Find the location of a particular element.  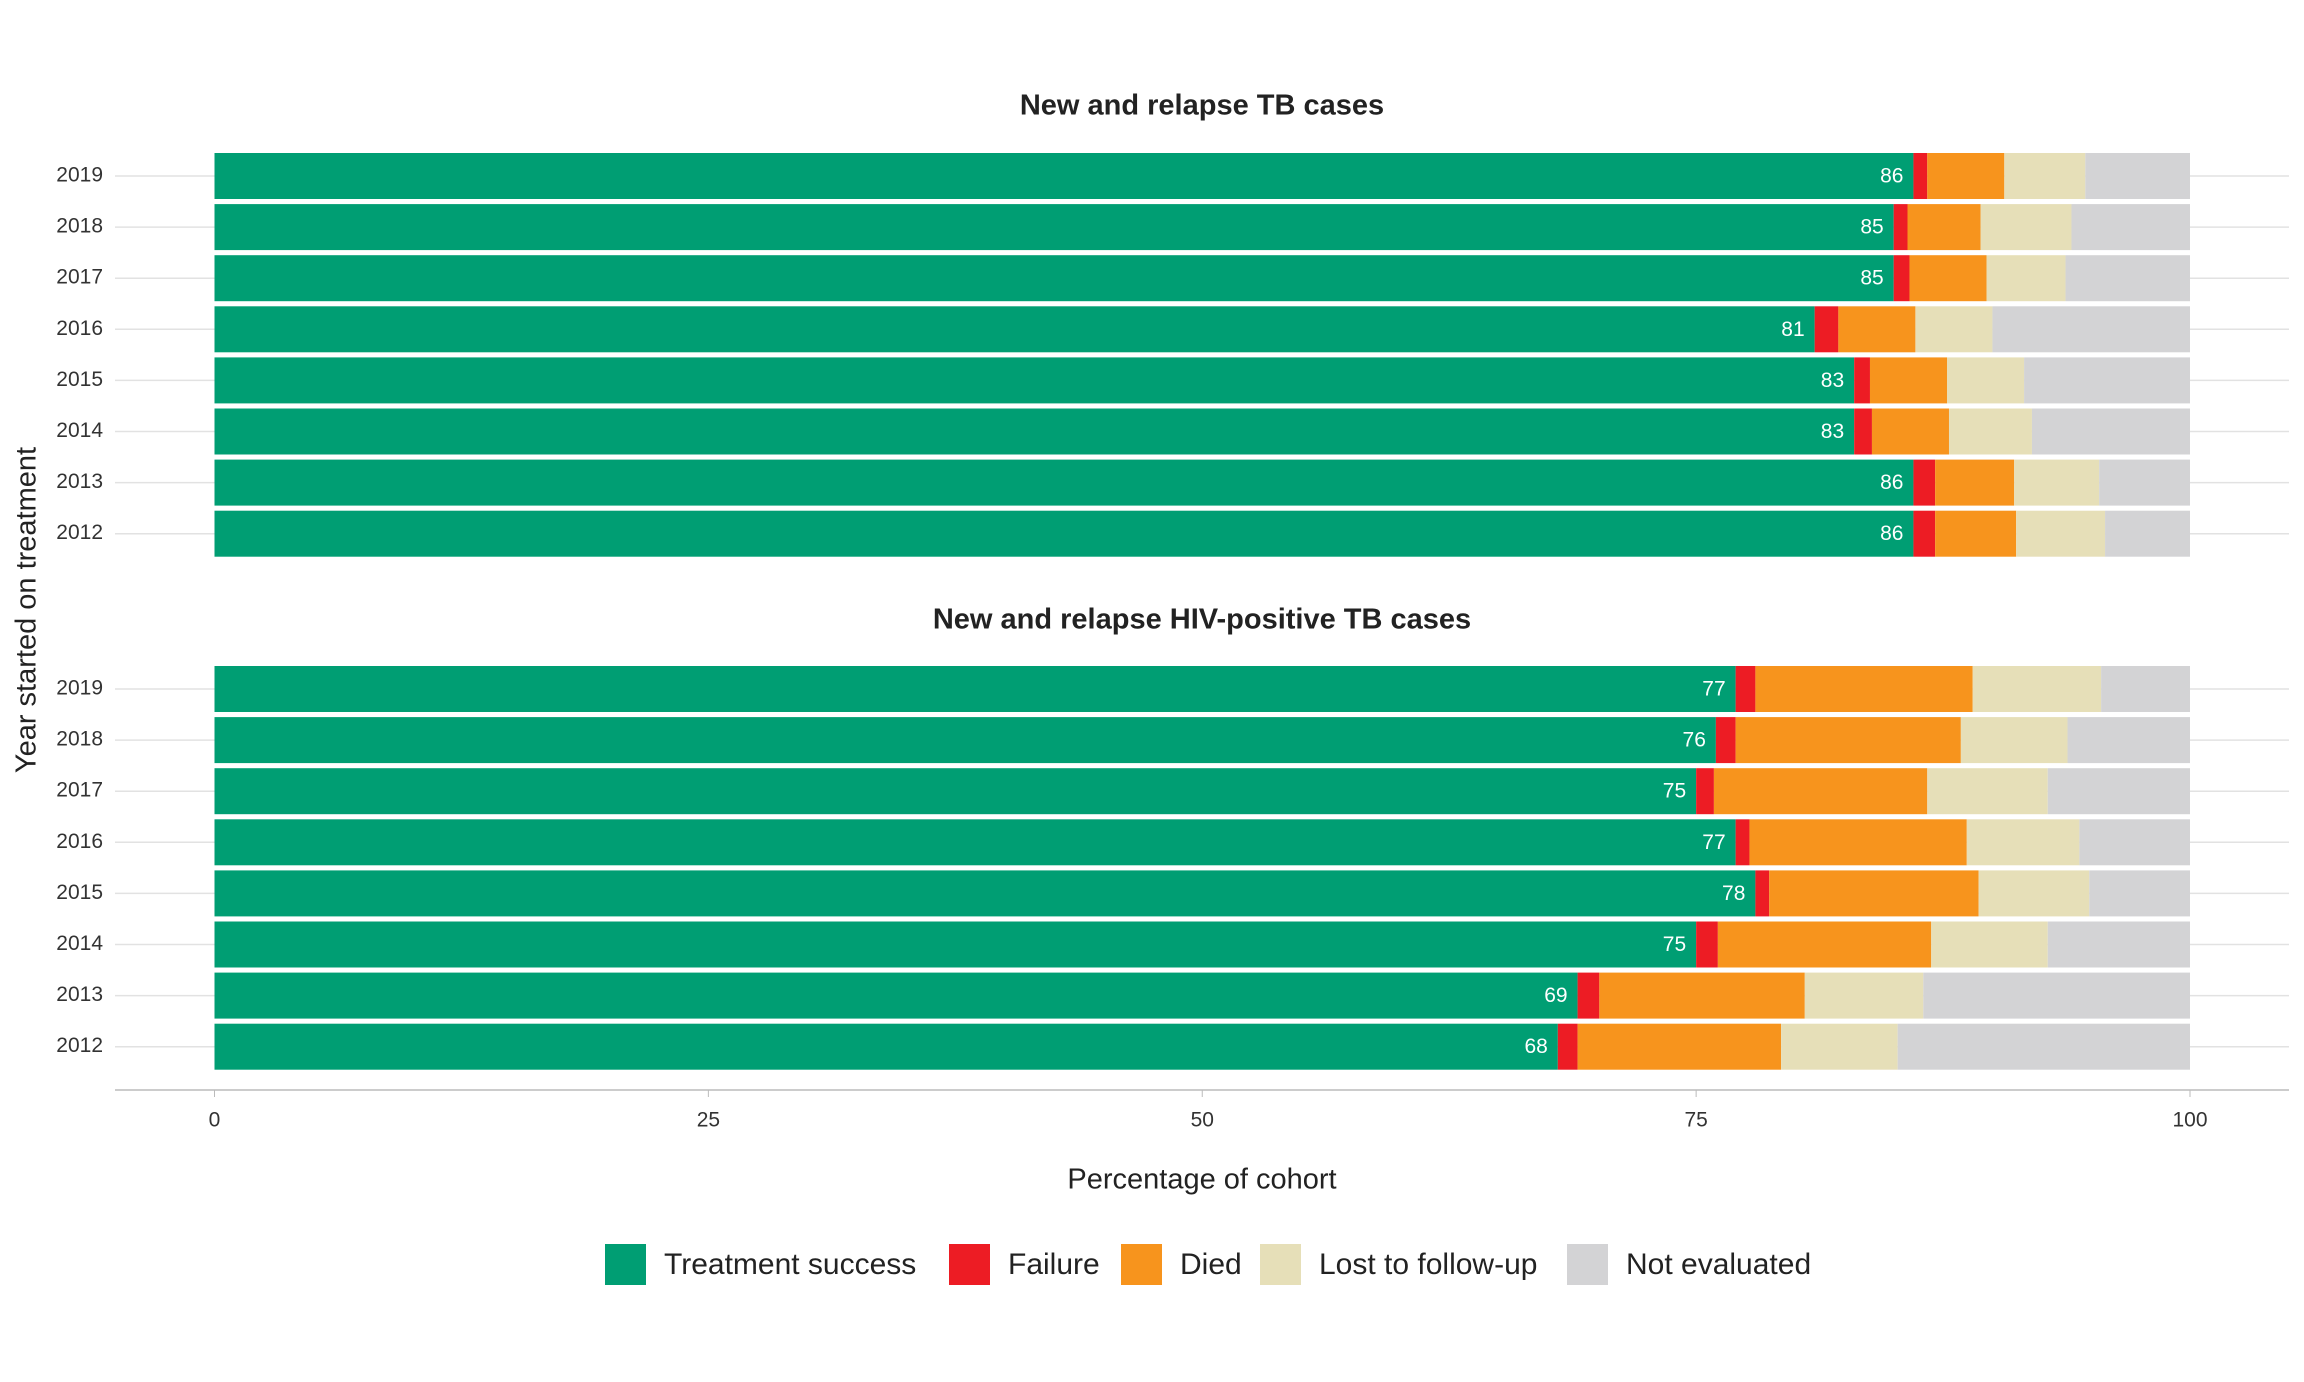

value-label: 69 is located at coordinates (1555, 995).